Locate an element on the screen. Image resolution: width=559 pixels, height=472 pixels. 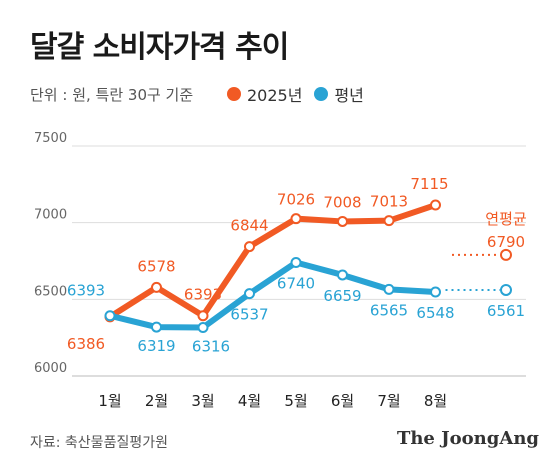
legend-item-avg: 평년 is located at coordinates (339, 94).